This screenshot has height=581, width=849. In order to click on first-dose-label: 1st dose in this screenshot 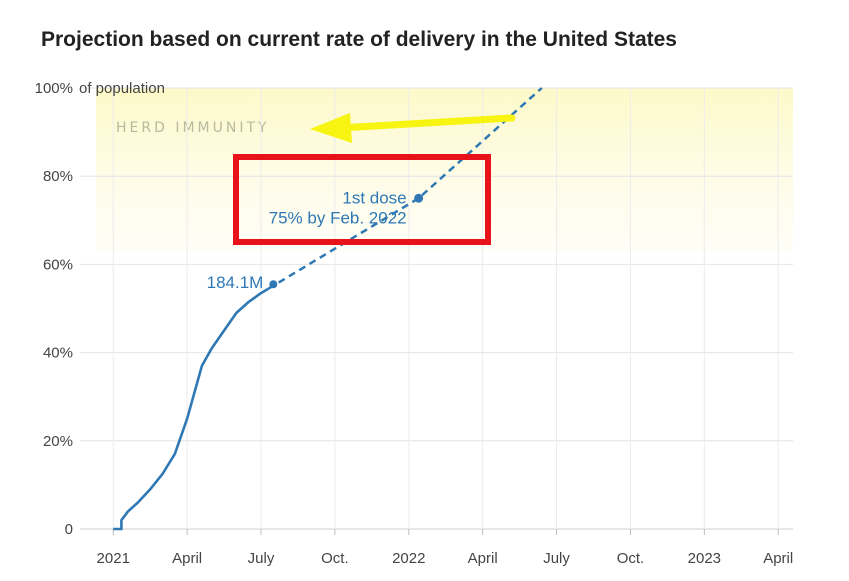, I will do `click(374, 197)`.